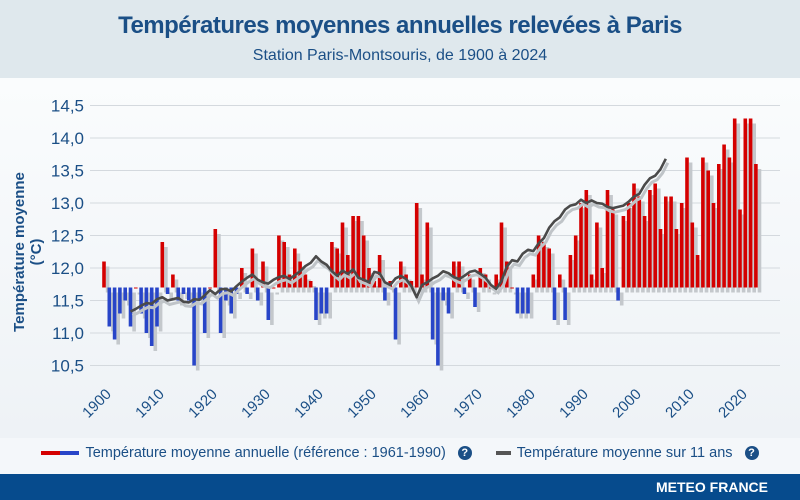 The height and width of the screenshot is (500, 800). Describe the element at coordinates (400, 487) in the screenshot. I see `footer-bar: METEO FRANCE` at that location.